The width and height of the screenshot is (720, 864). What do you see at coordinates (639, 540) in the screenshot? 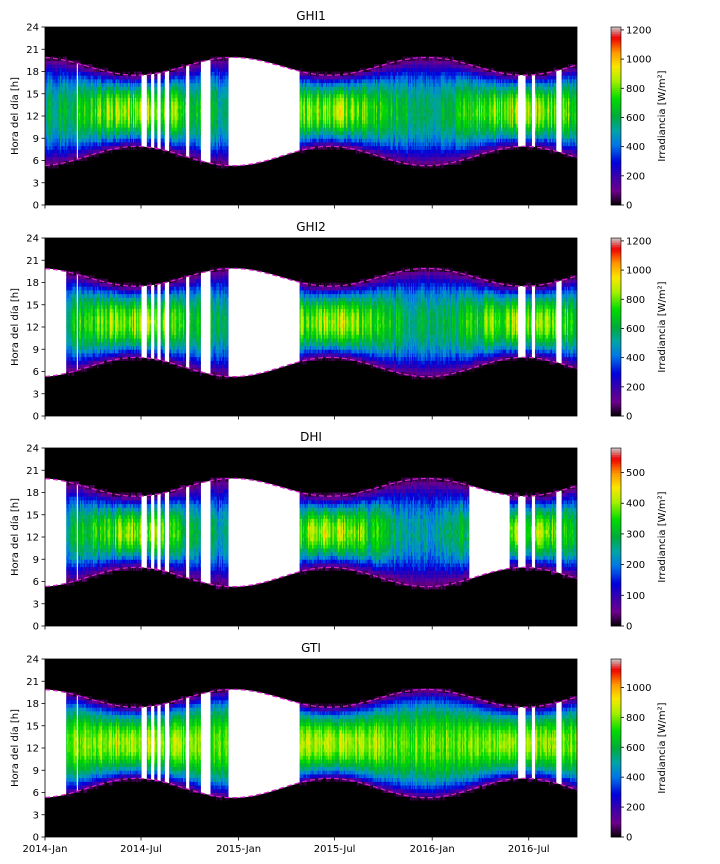
I see `colorbar: 0 100 200 300 400 500 Irradiancia [W/m²]` at bounding box center [639, 540].